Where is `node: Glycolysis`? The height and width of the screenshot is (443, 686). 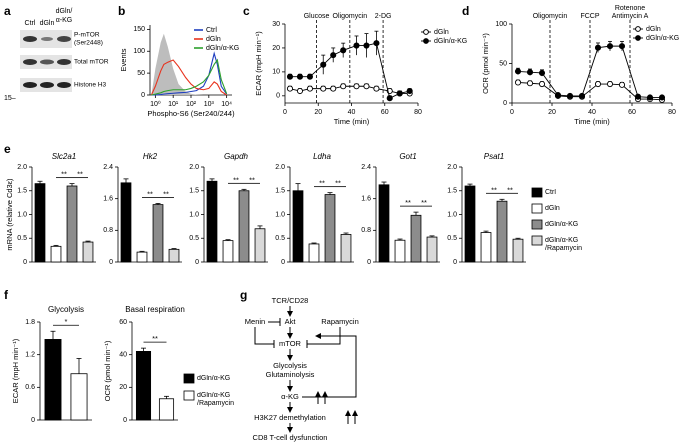
node: Glycolysis is located at coordinates (290, 365).